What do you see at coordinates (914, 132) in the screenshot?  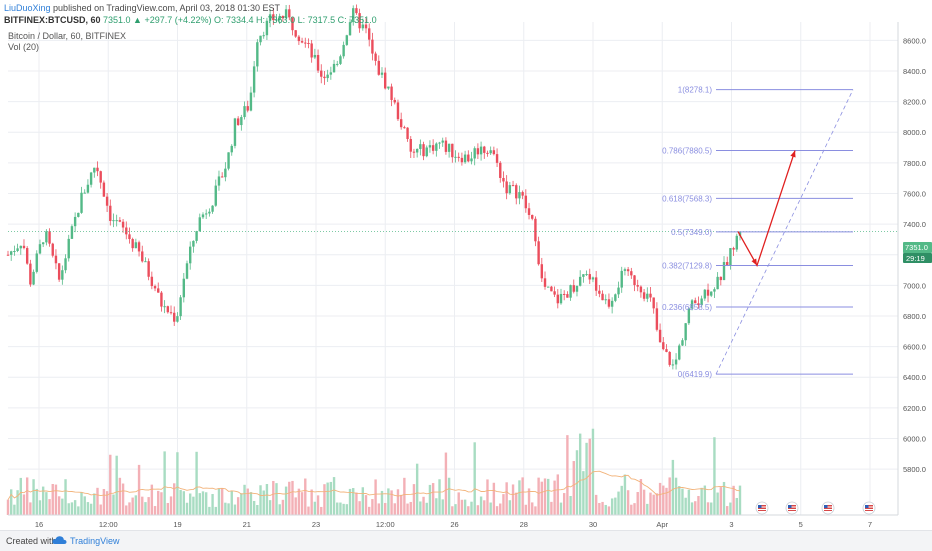 I see `y-tick-label: 8000.0` at bounding box center [914, 132].